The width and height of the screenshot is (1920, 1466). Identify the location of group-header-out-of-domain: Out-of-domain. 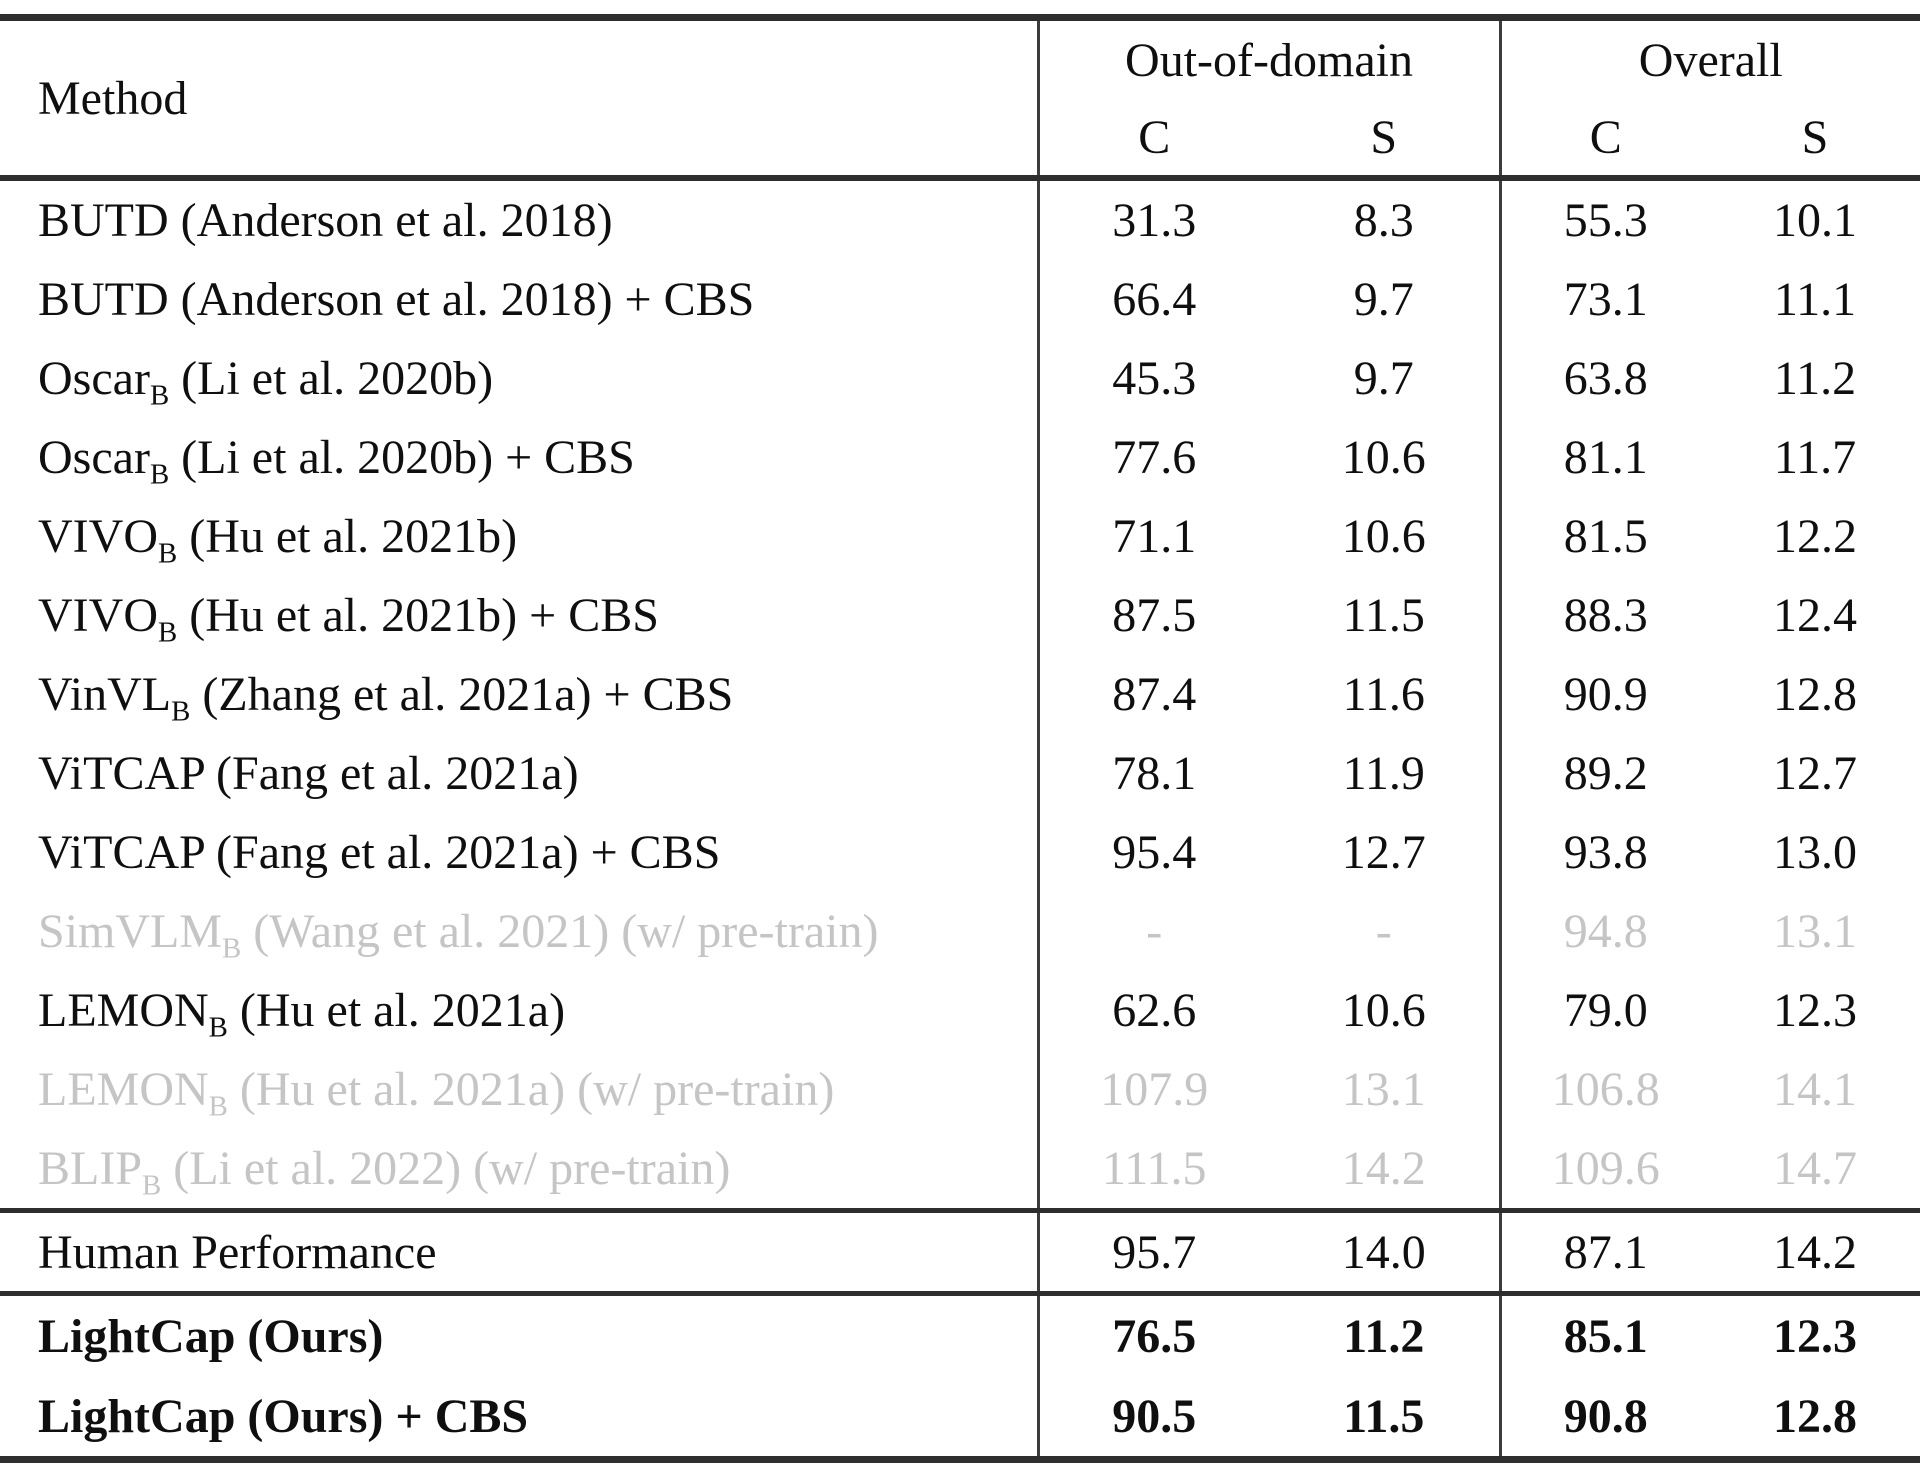
(1268, 58).